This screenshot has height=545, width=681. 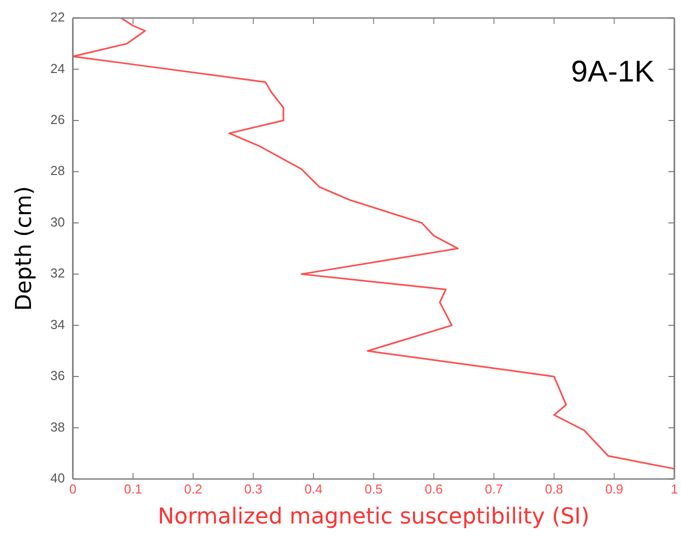 What do you see at coordinates (433, 488) in the screenshot?
I see `x-tick-label: 0.6` at bounding box center [433, 488].